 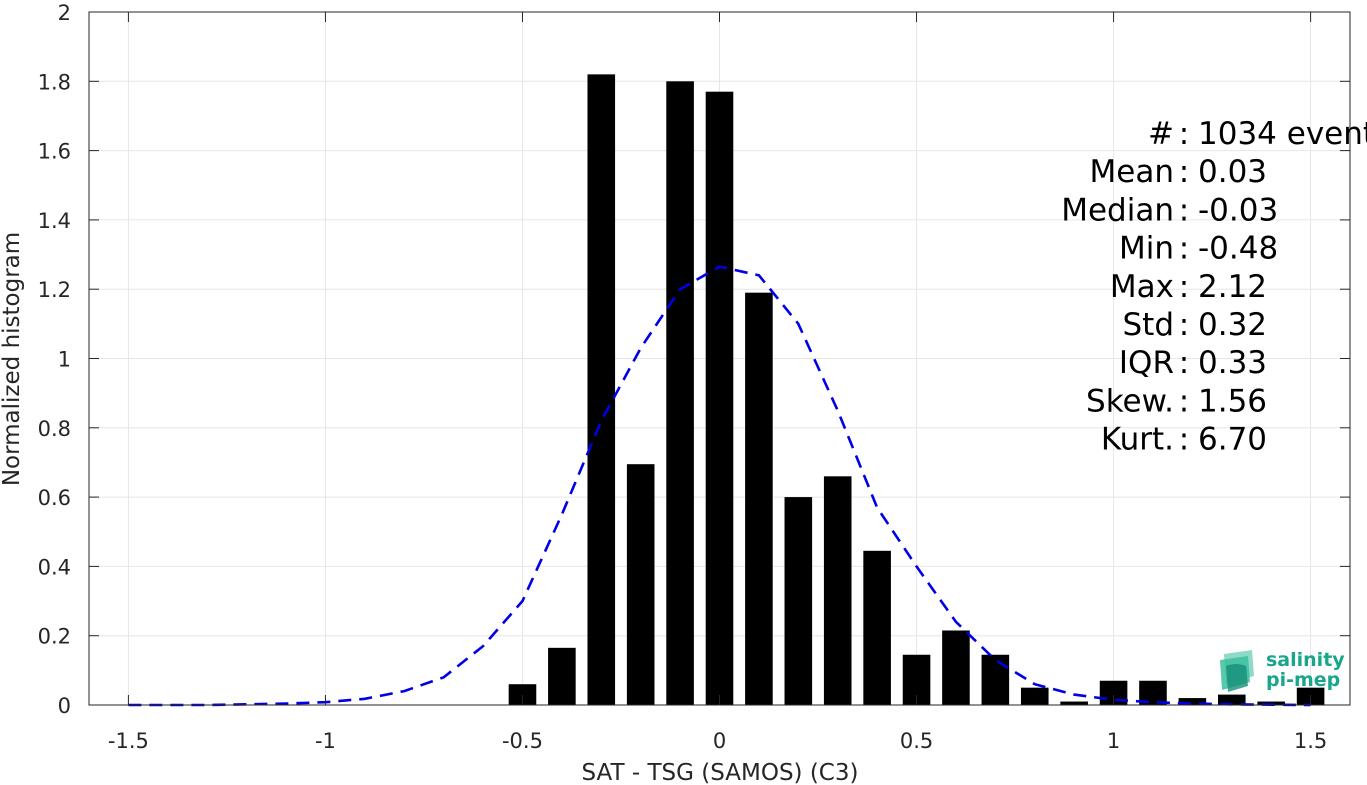 What do you see at coordinates (12, 359) in the screenshot?
I see `y-axis-title: Normalized histogram` at bounding box center [12, 359].